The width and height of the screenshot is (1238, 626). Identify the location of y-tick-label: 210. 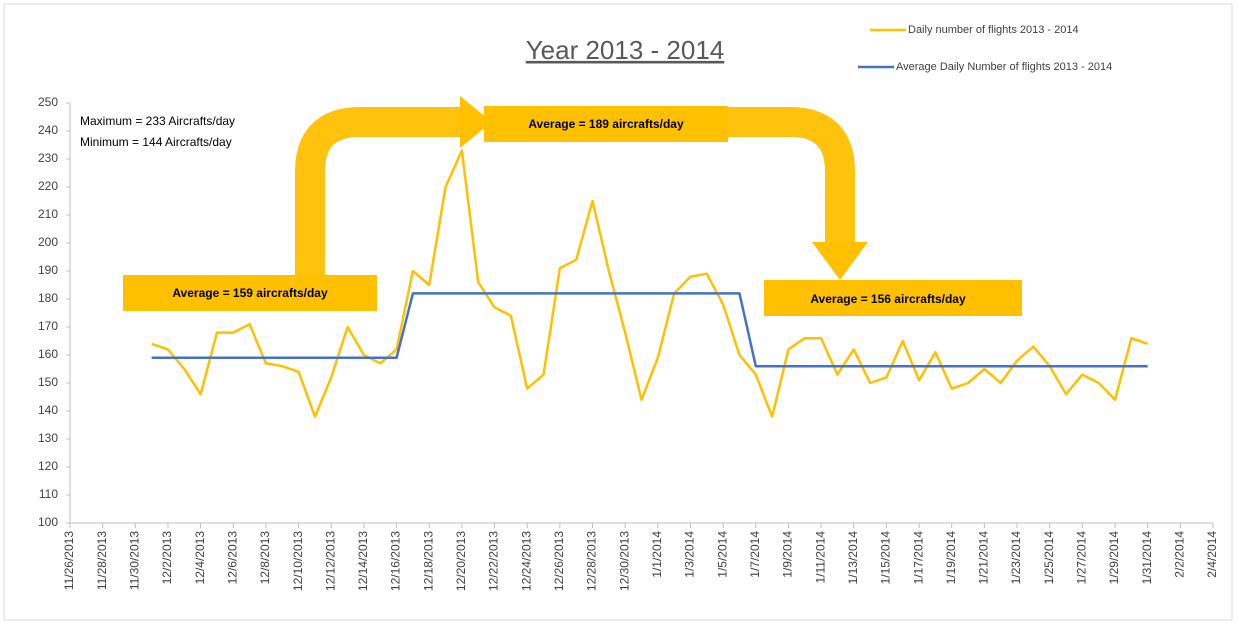
(48, 214).